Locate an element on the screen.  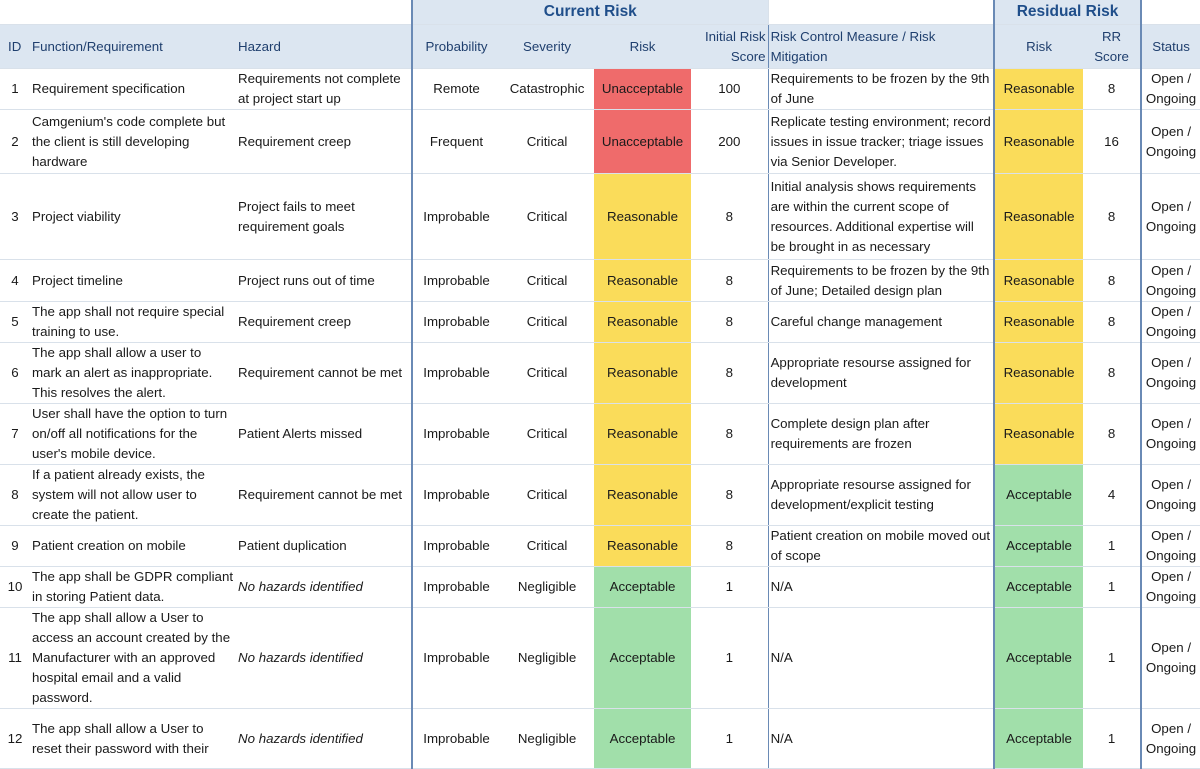
cell-id: 6 is located at coordinates (15, 373).